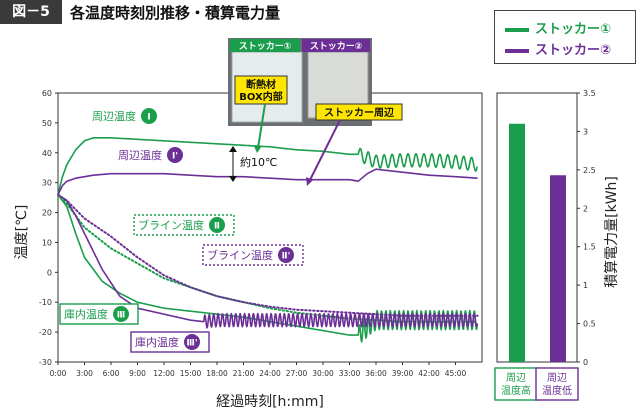  What do you see at coordinates (47, 213) in the screenshot?
I see `y-tick-label: 20` at bounding box center [47, 213].